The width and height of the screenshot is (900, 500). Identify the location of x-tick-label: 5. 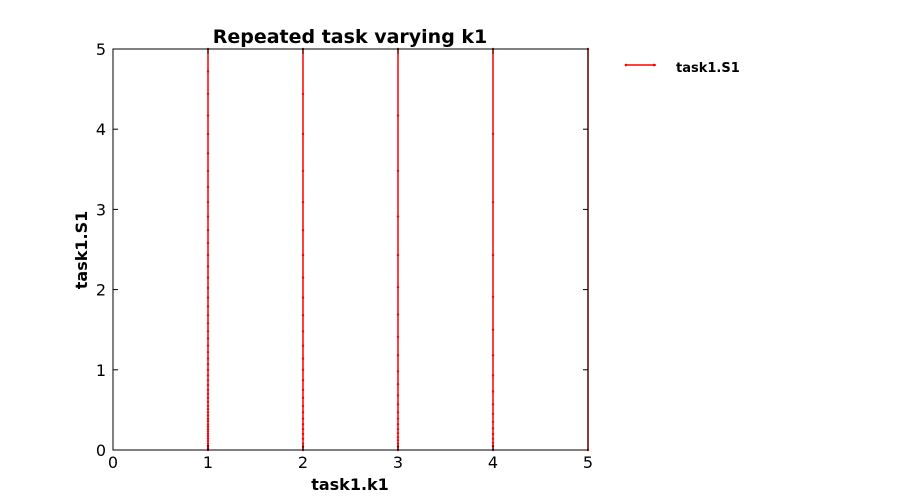
(588, 462).